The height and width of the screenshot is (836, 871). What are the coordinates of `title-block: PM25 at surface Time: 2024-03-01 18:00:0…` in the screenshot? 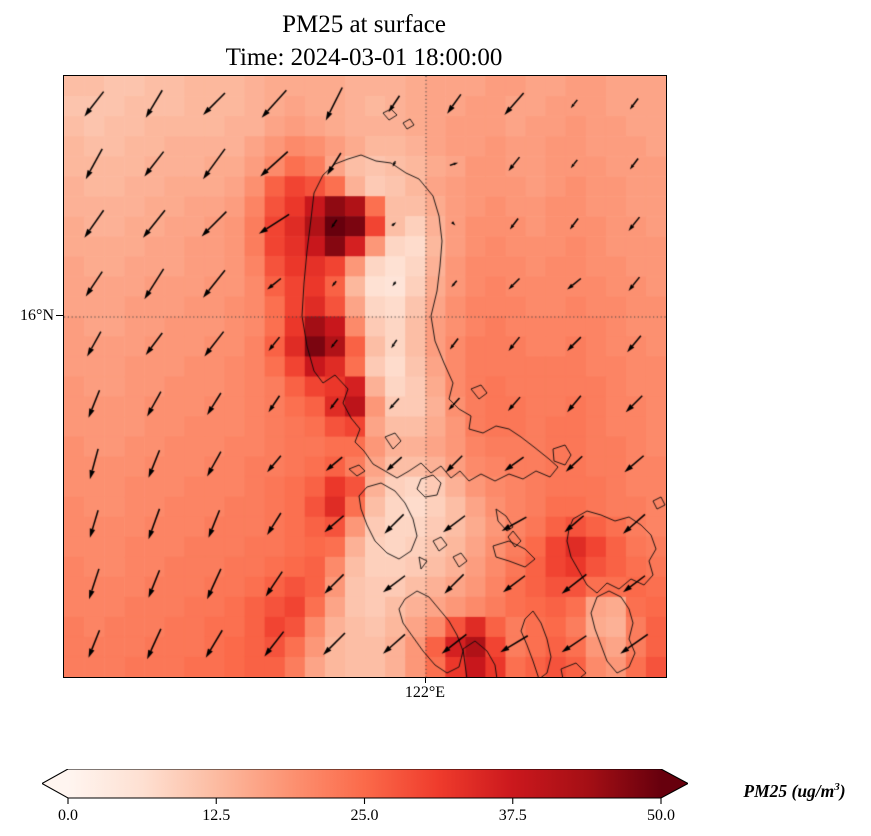 It's located at (364, 41).